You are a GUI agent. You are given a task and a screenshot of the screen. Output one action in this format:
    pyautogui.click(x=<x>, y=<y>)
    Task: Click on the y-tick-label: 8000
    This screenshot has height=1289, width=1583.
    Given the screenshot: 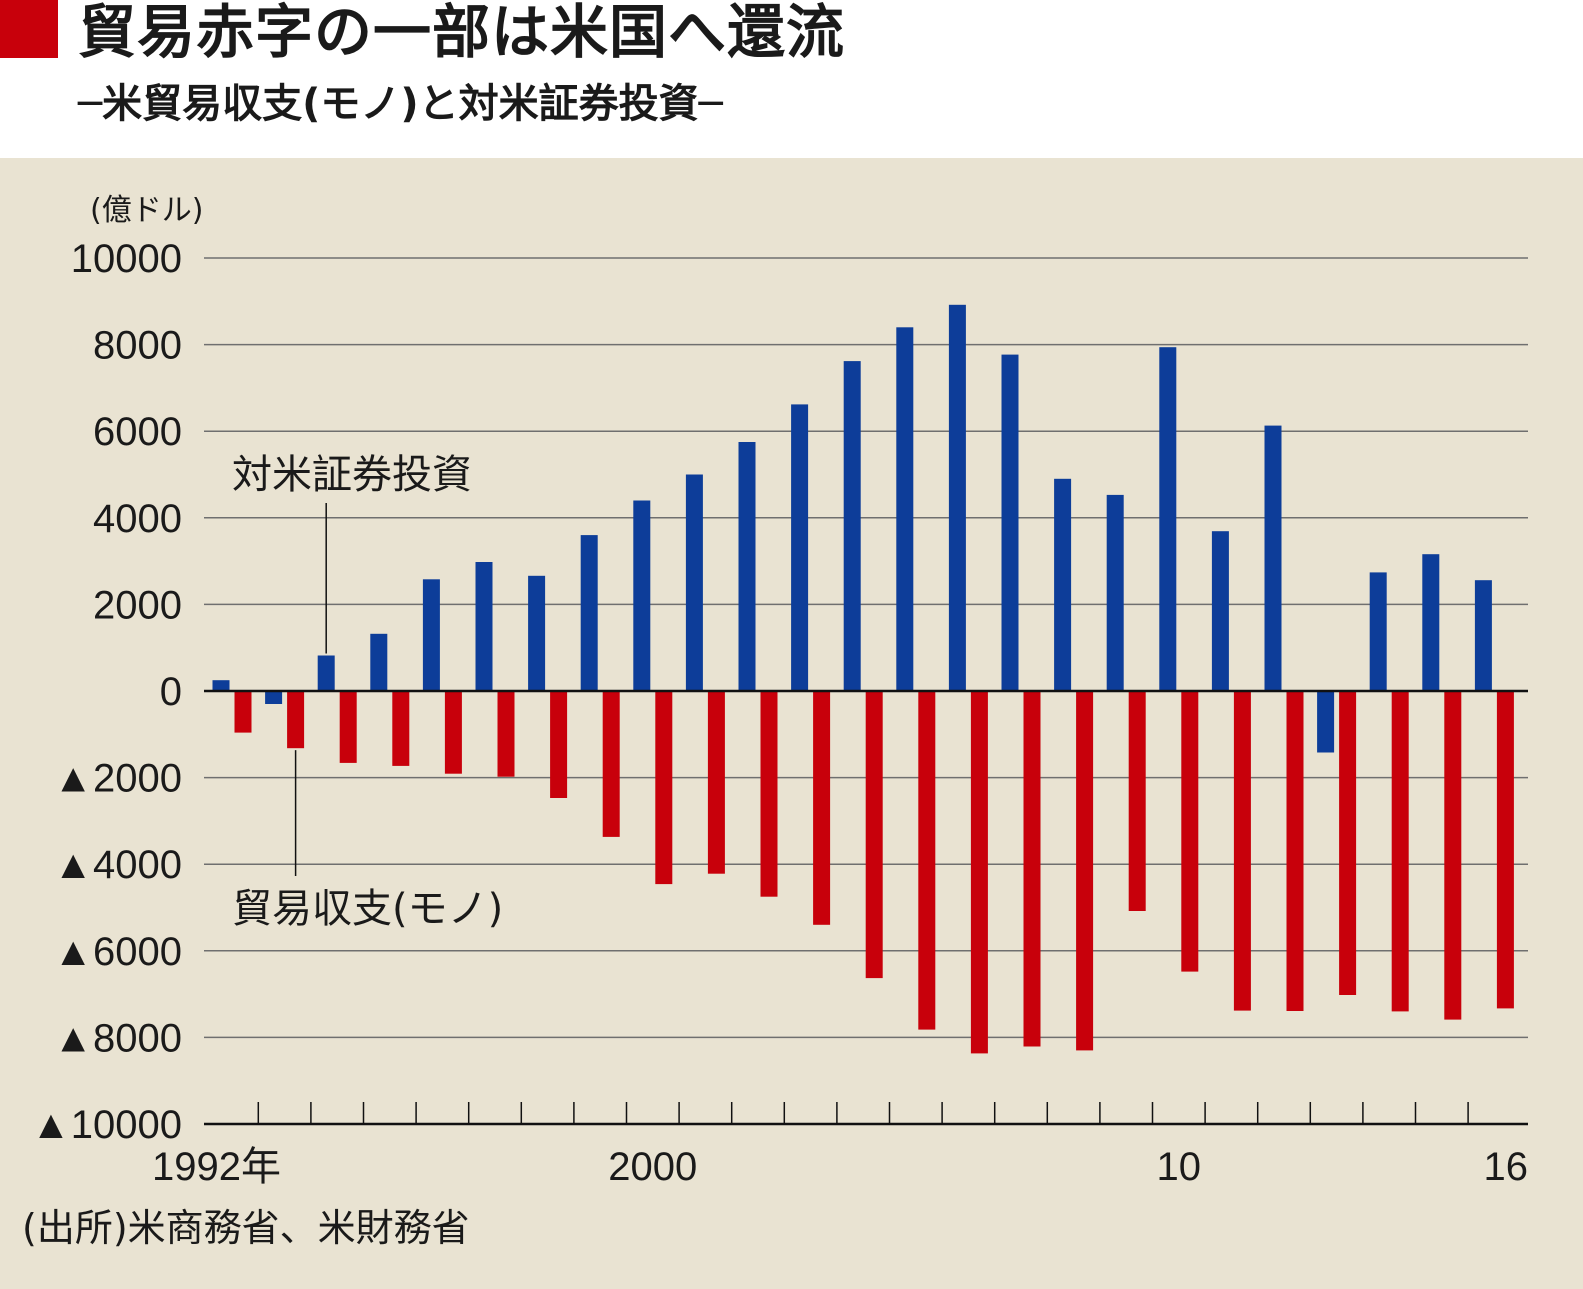 What is the action you would take?
    pyautogui.click(x=137, y=346)
    